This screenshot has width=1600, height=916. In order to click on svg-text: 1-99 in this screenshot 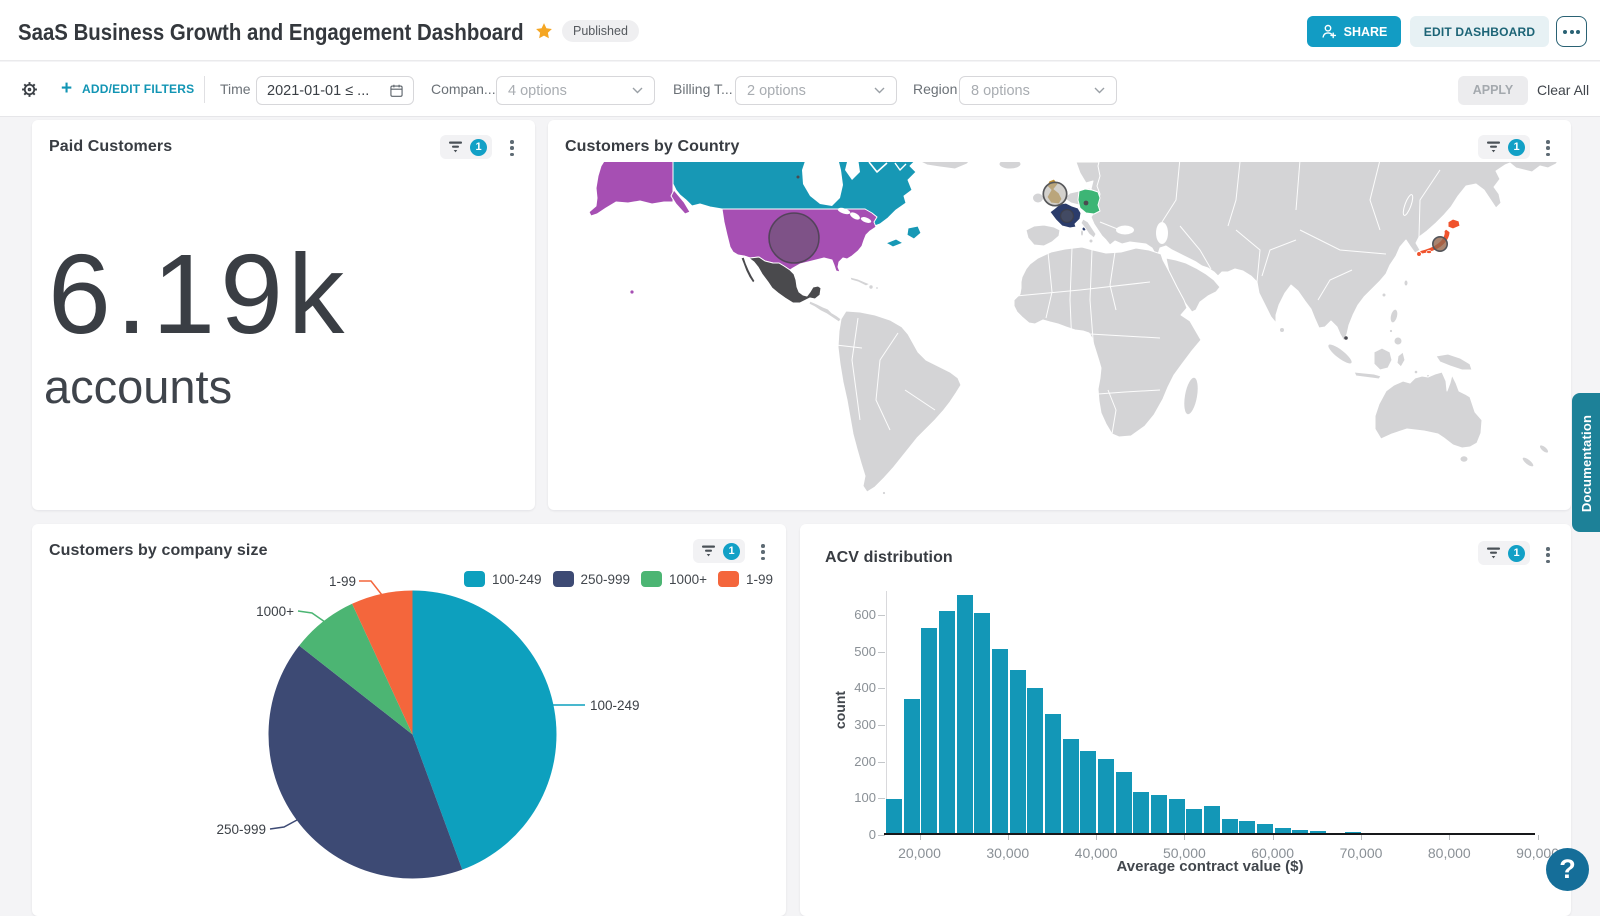, I will do `click(342, 581)`.